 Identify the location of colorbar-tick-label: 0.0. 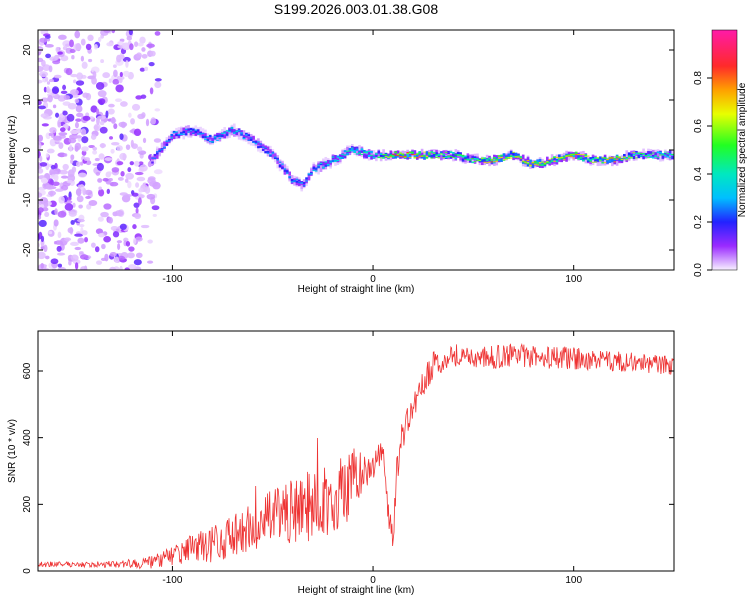
(698, 270).